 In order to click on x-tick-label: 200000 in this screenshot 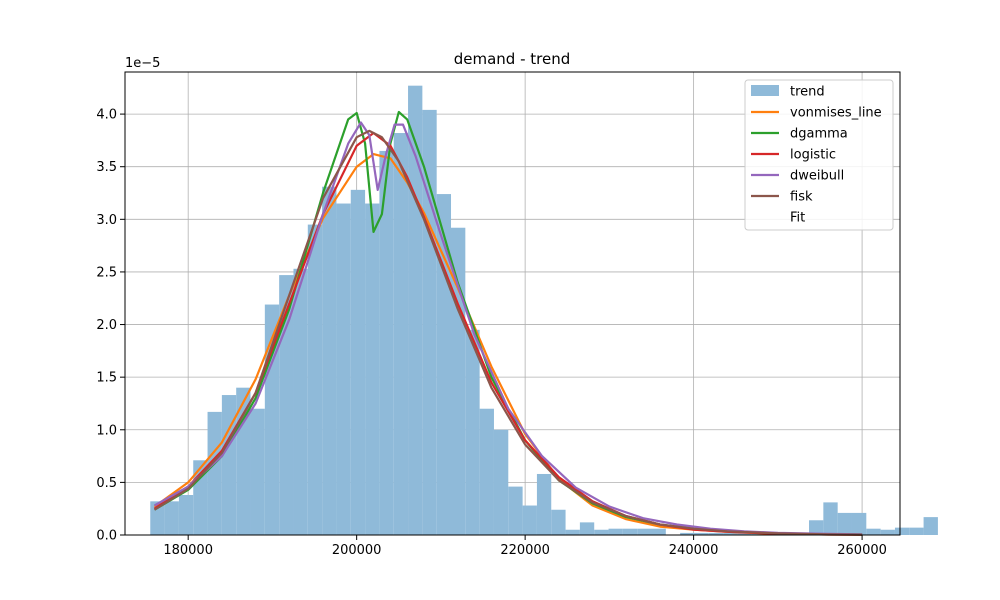, I will do `click(357, 550)`.